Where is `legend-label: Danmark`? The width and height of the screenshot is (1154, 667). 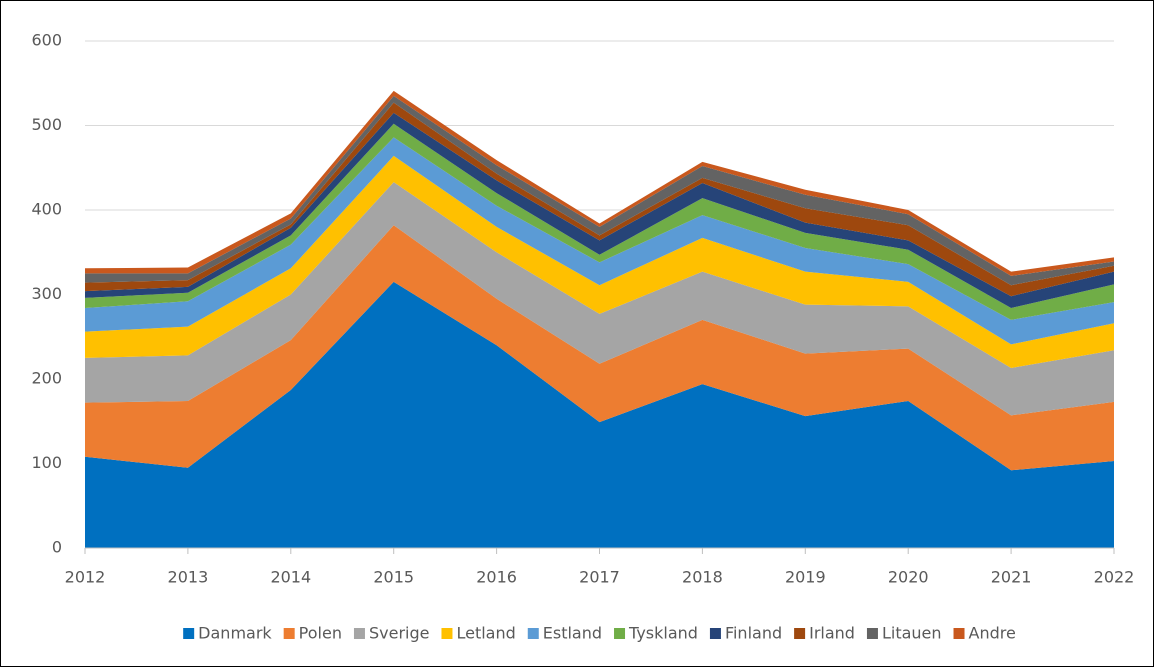
legend-label: Danmark is located at coordinates (235, 633).